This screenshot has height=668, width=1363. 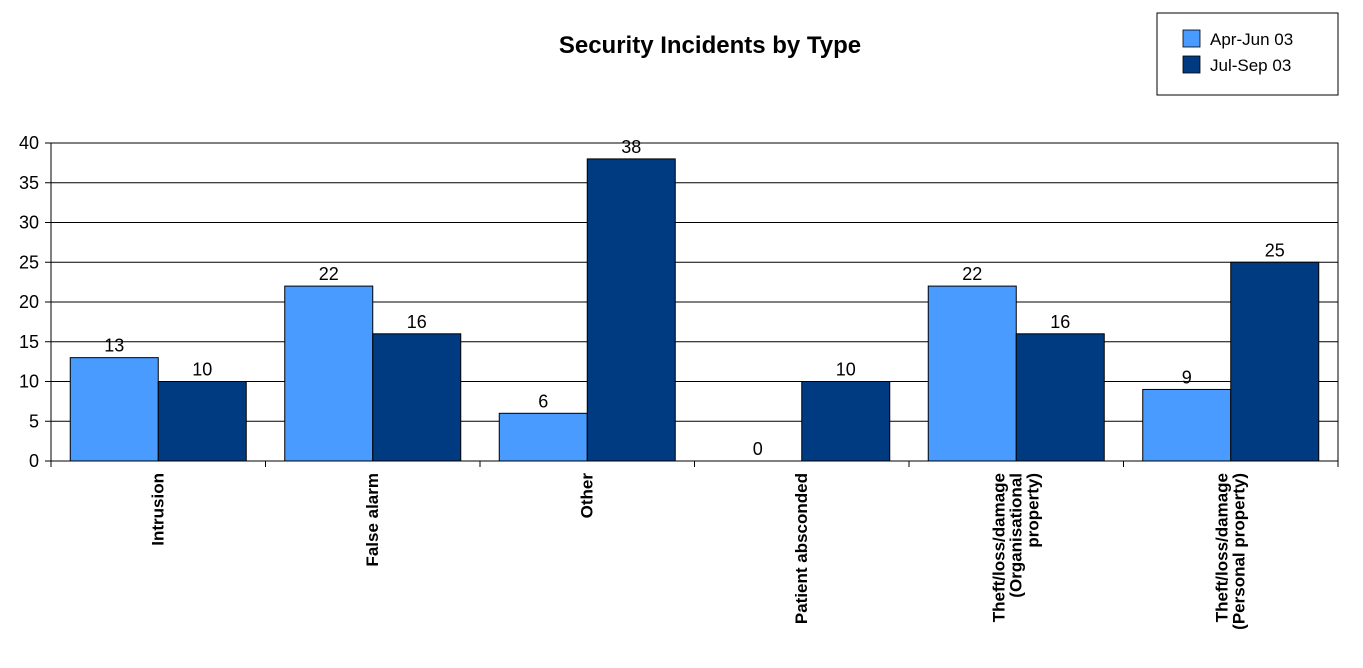 What do you see at coordinates (543, 401) in the screenshot?
I see `data-label-series-1: 6` at bounding box center [543, 401].